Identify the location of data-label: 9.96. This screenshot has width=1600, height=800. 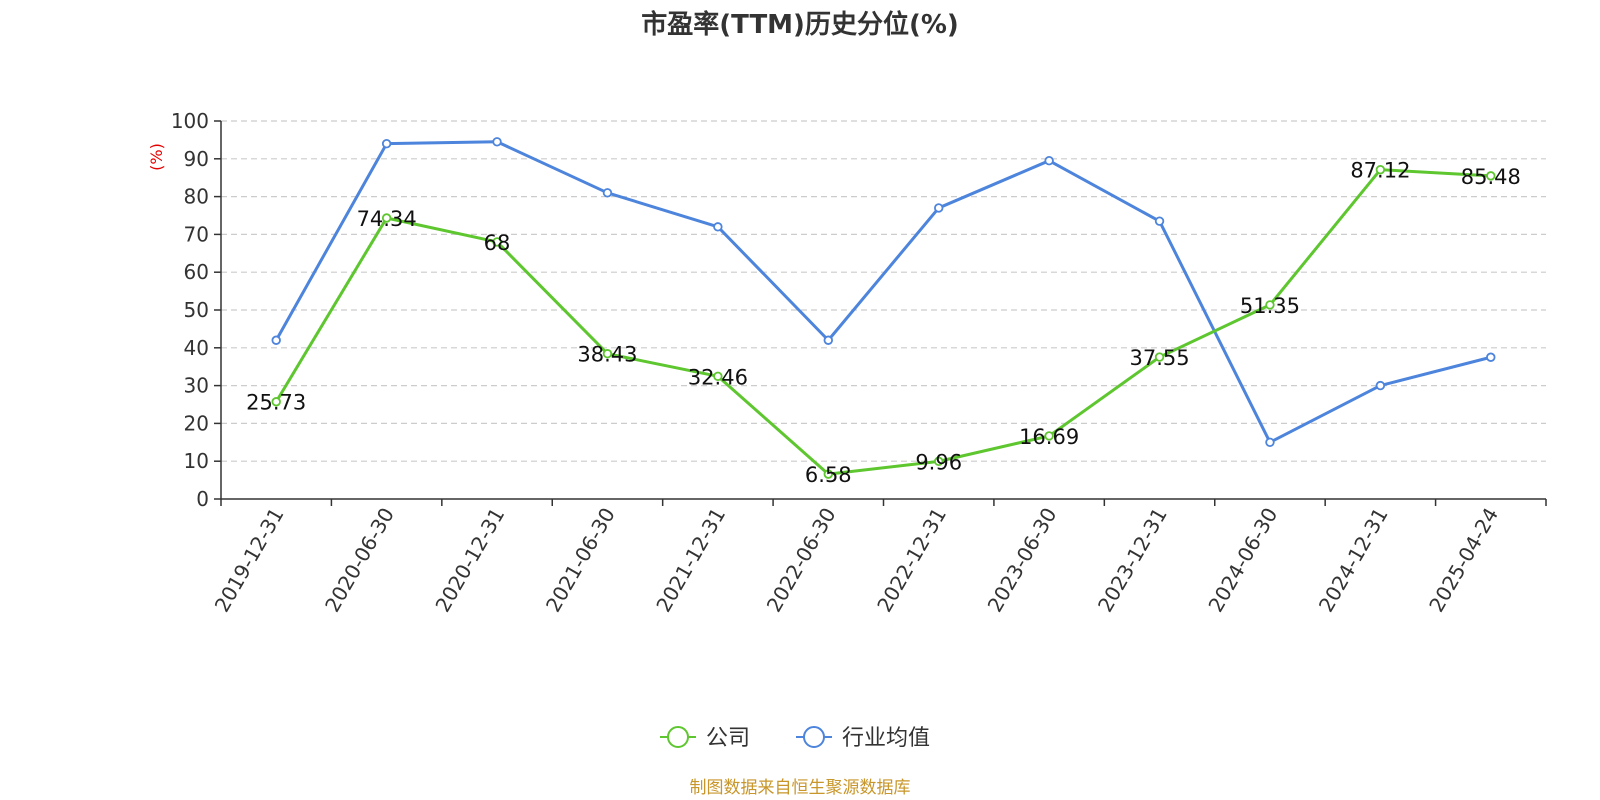
(938, 462).